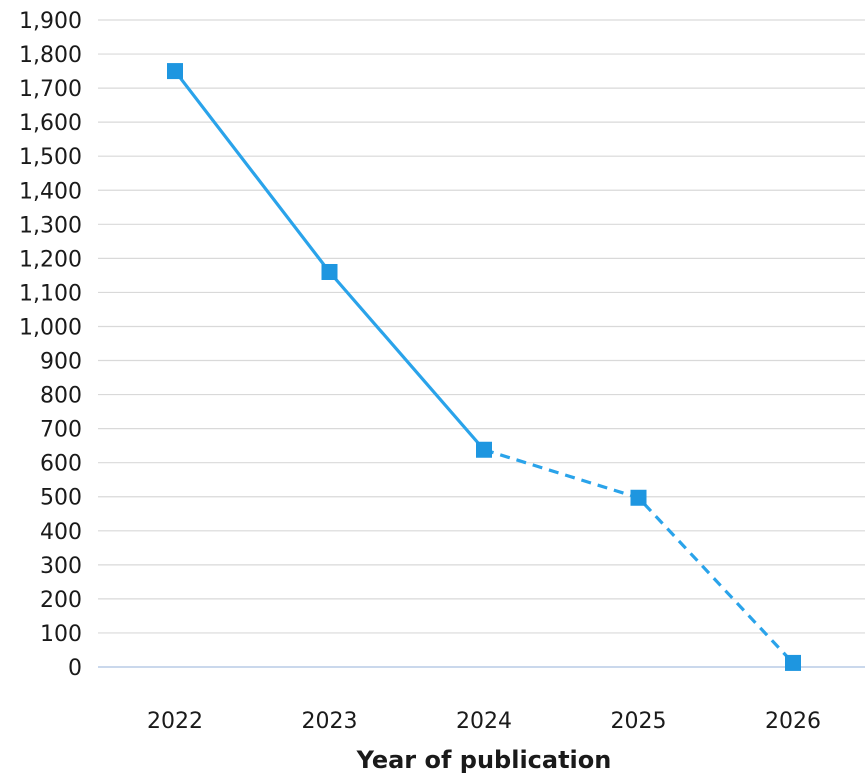 The height and width of the screenshot is (780, 865). What do you see at coordinates (793, 721) in the screenshot?
I see `x-tick-label: 2026` at bounding box center [793, 721].